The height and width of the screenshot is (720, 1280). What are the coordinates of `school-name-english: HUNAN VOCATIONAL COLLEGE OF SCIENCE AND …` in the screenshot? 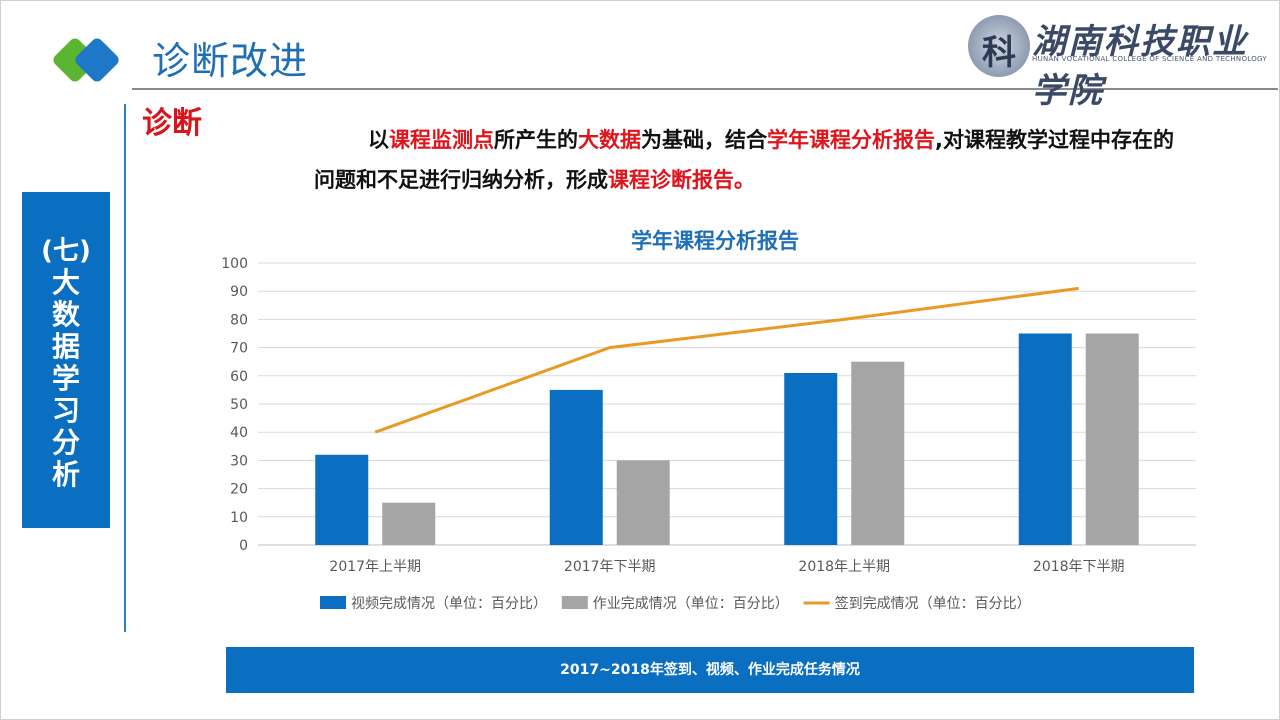 It's located at (1149, 59).